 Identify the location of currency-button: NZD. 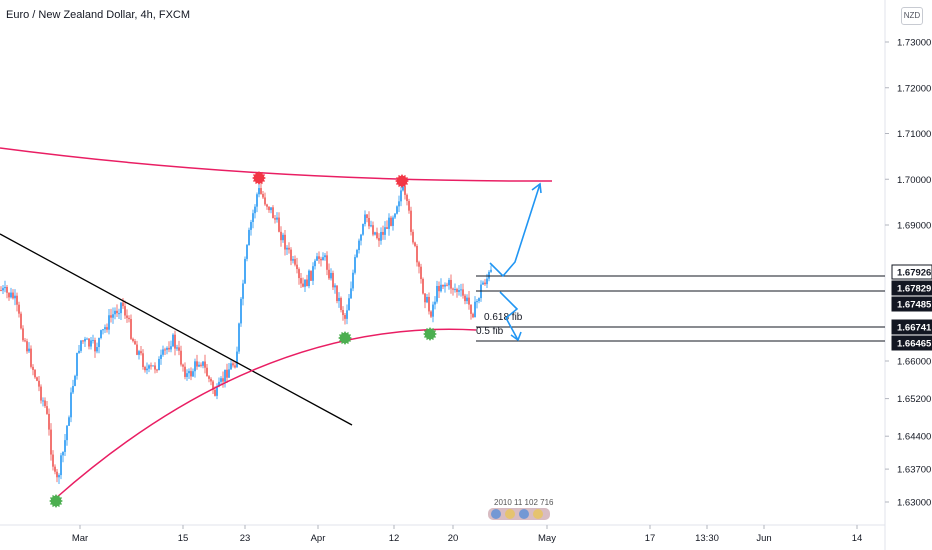
(912, 16).